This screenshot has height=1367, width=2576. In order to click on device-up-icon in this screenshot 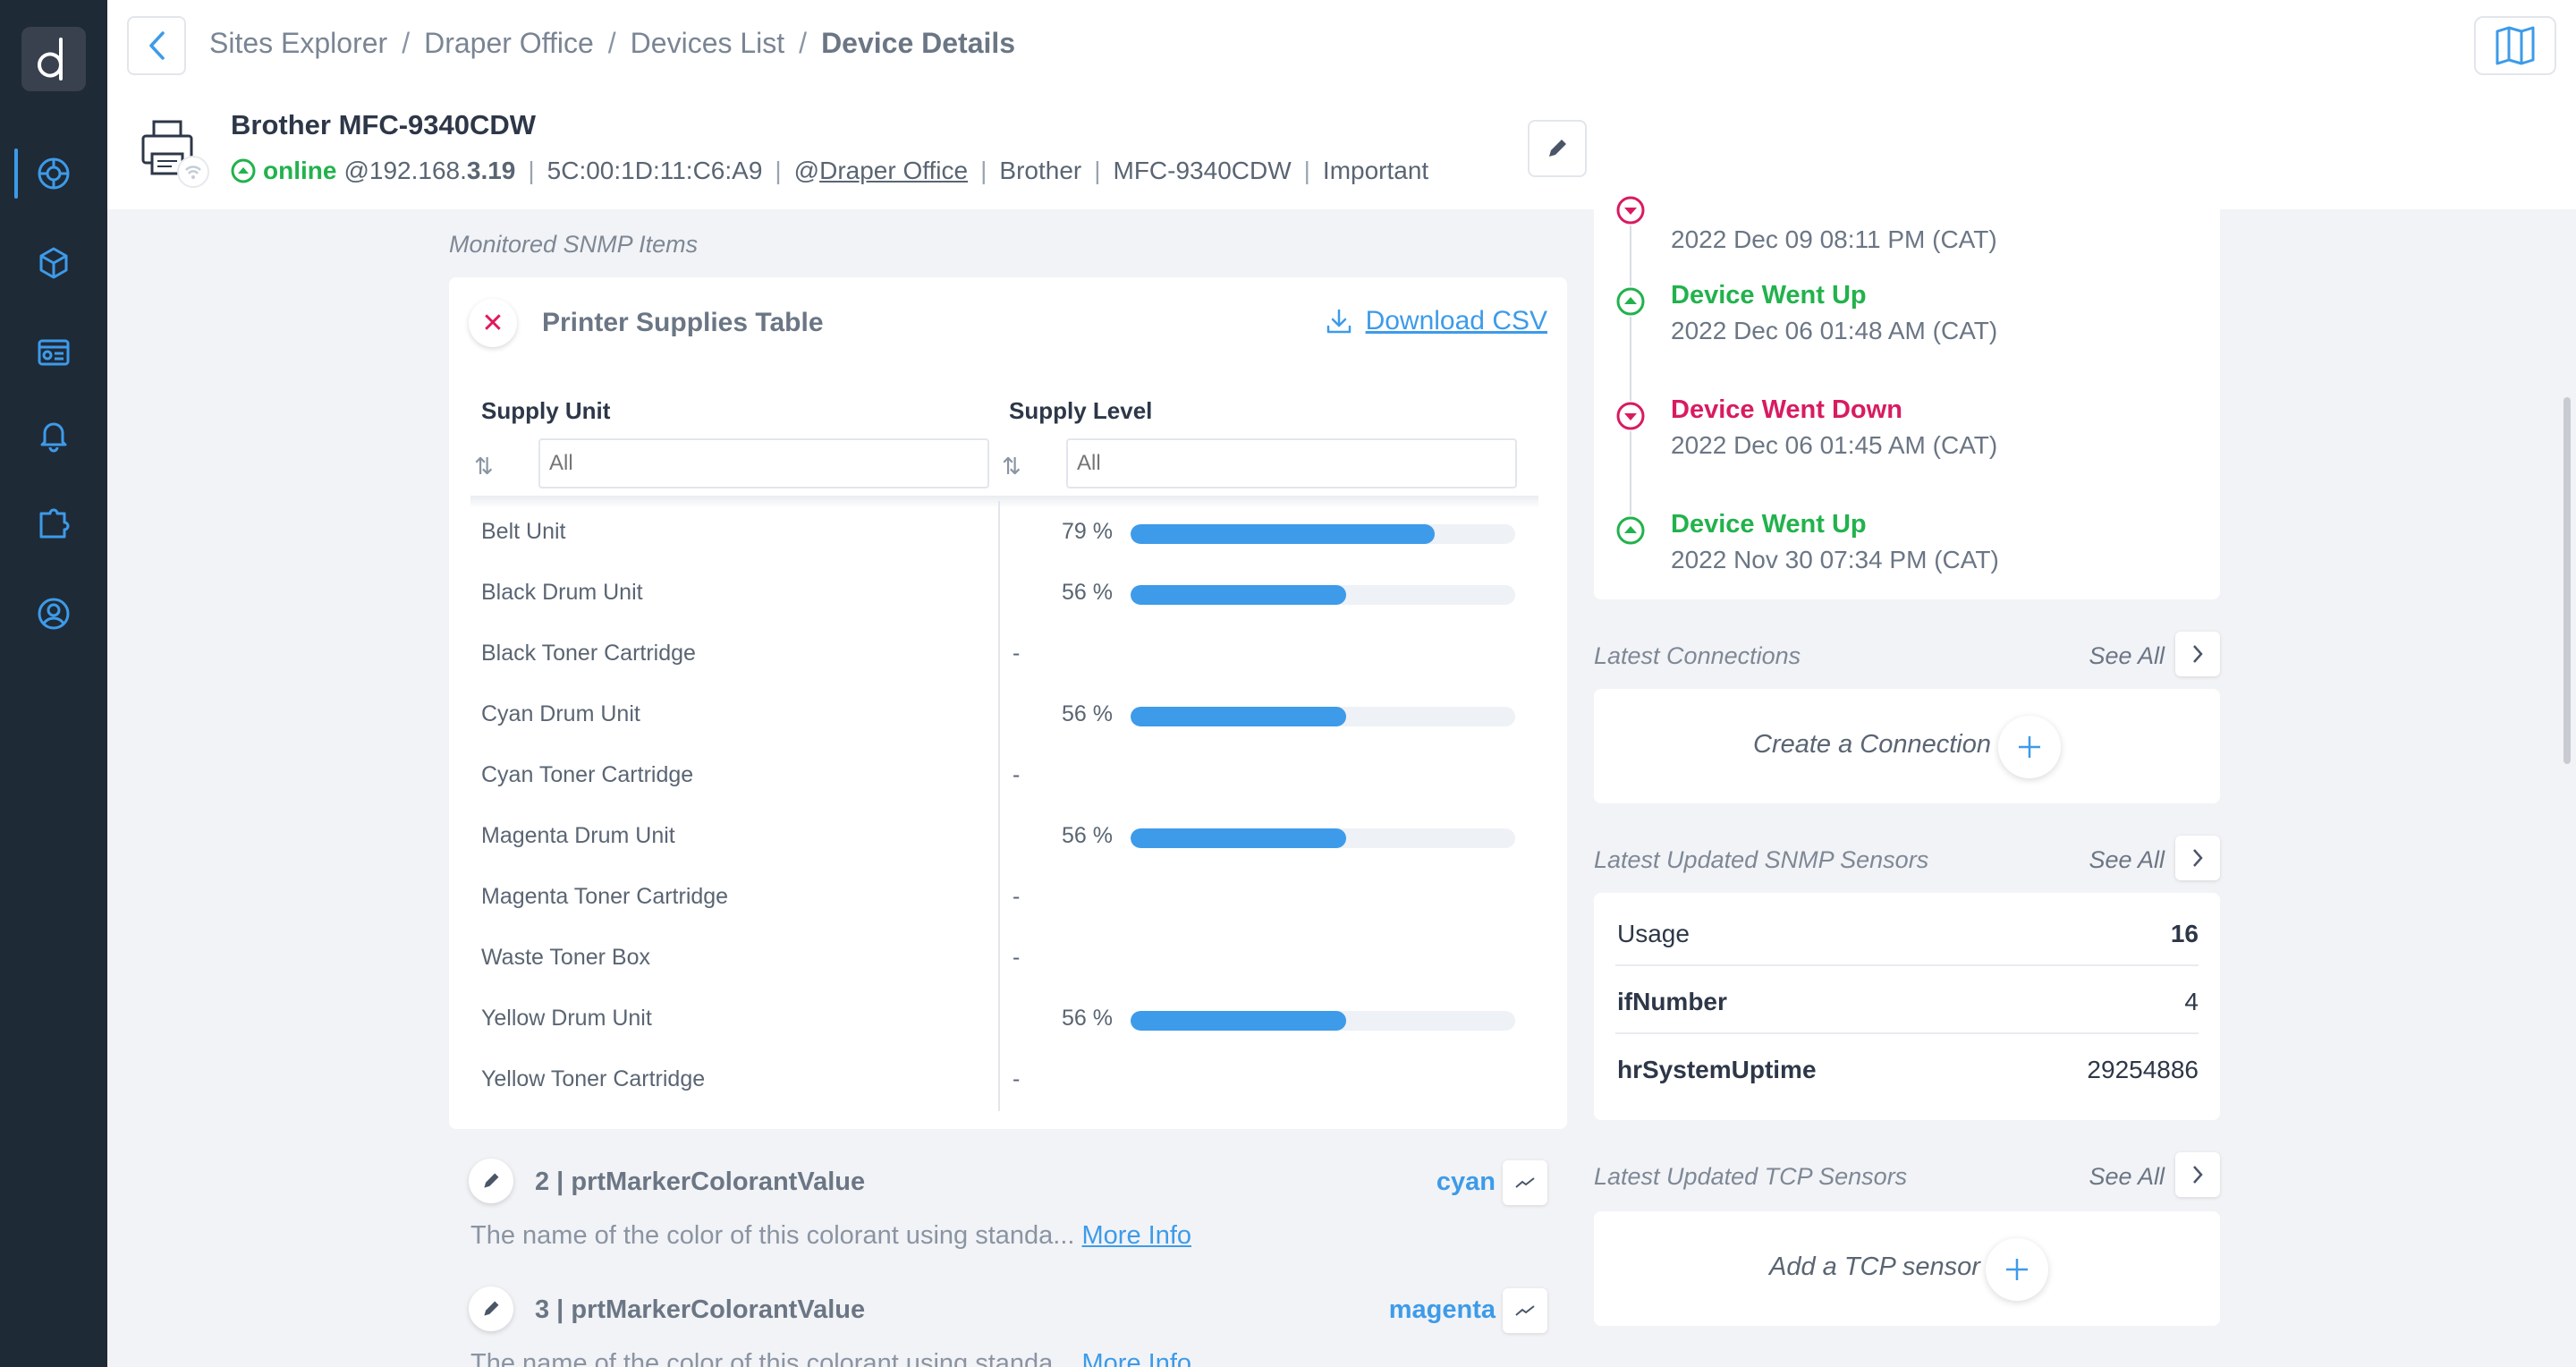, I will do `click(1630, 301)`.